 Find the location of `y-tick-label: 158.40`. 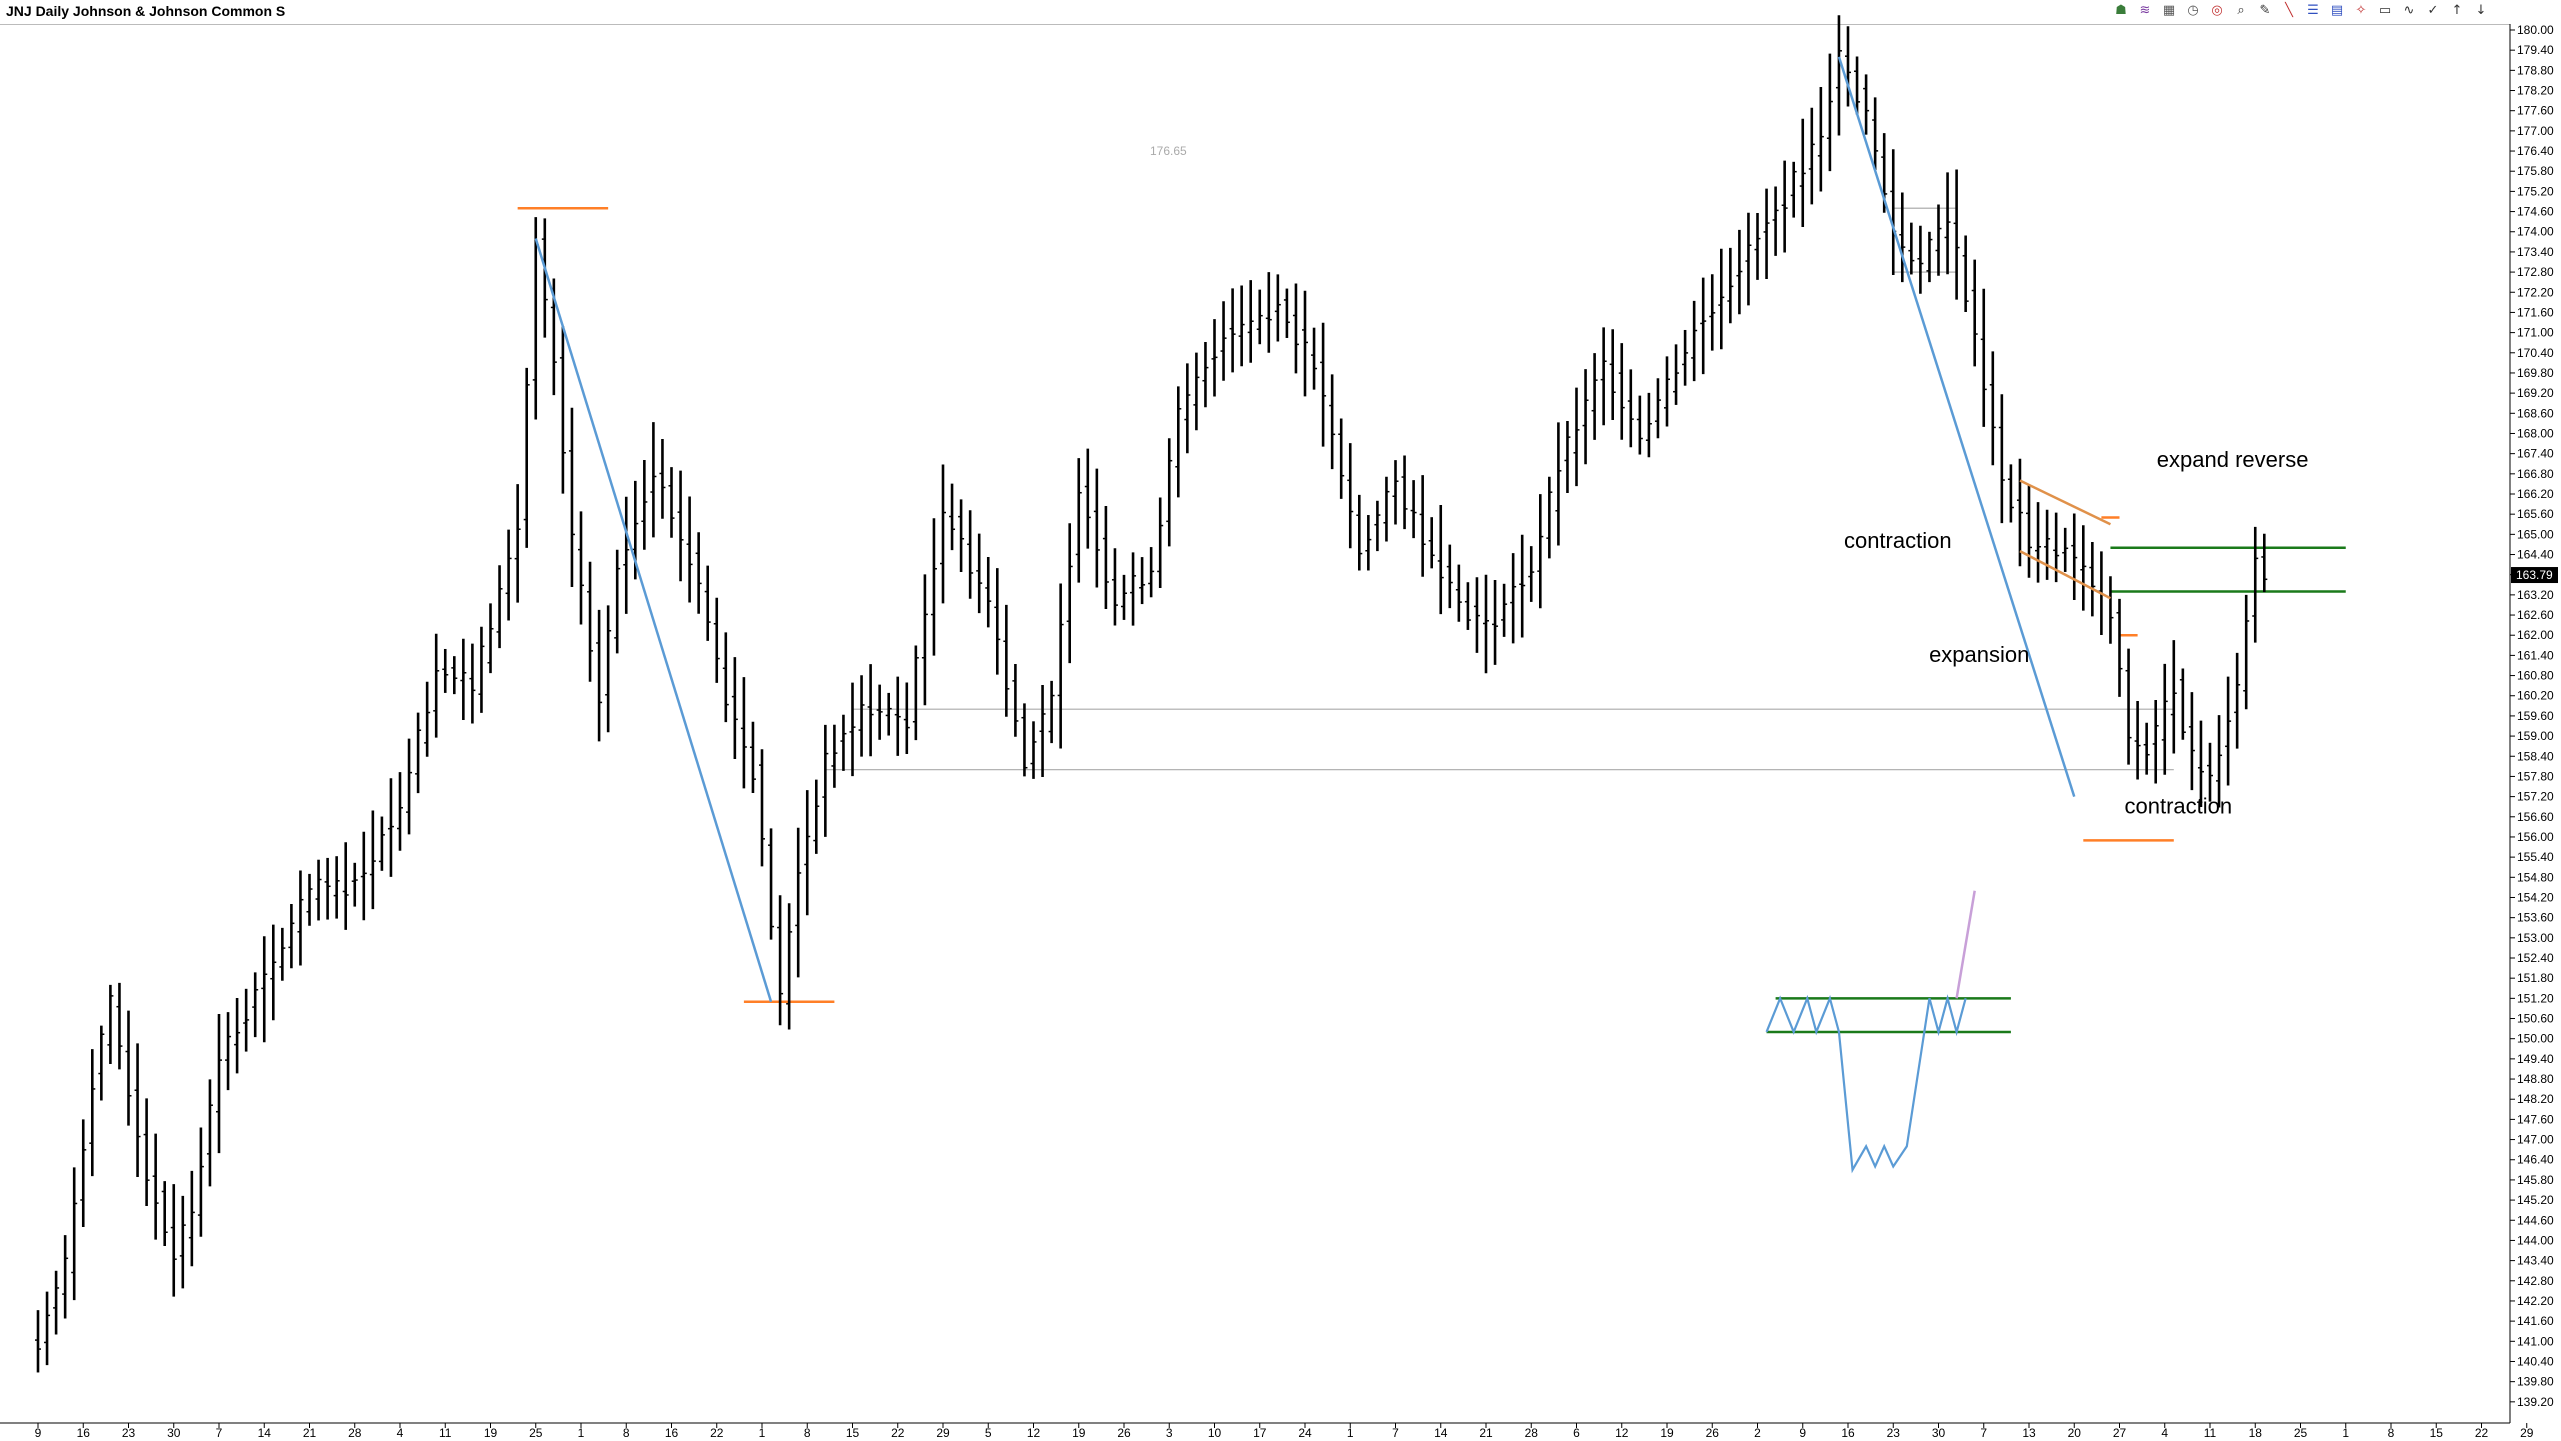

y-tick-label: 158.40 is located at coordinates (2535, 756).